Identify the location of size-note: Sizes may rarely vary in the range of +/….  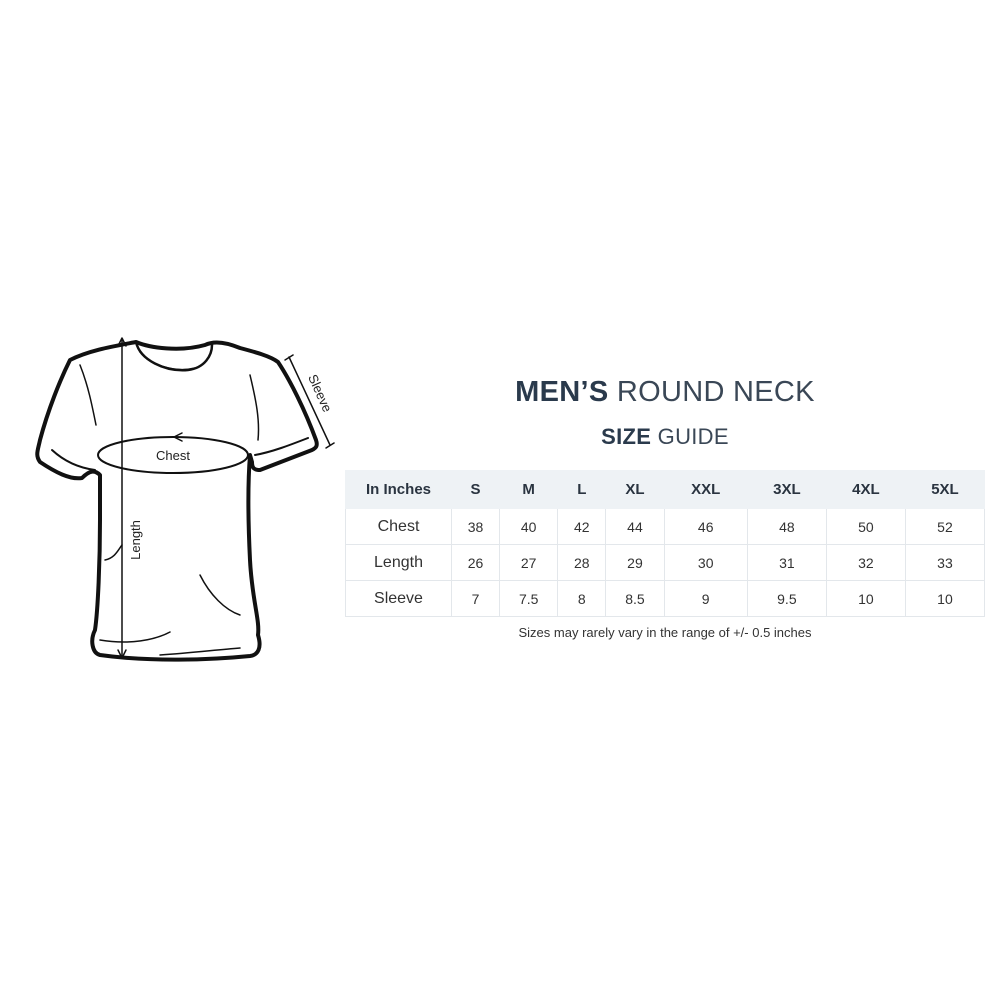
(665, 632).